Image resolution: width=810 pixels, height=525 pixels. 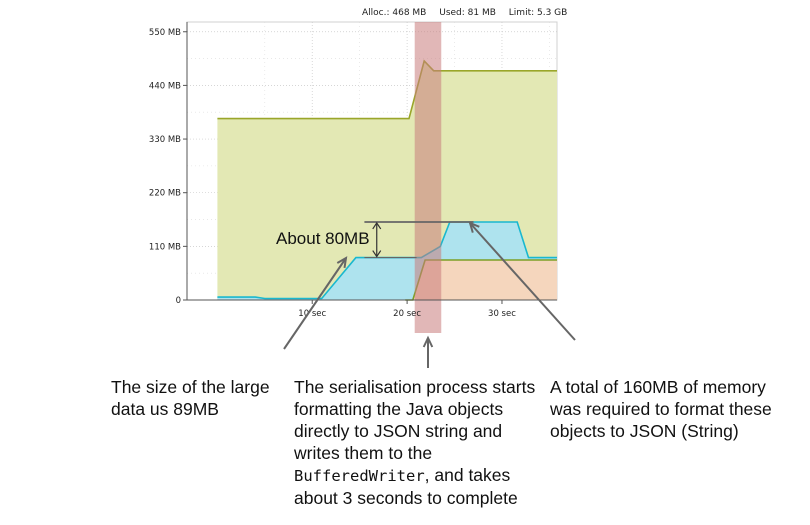 I want to click on caption-serialisation-text-2: , and takes about 3 seconds to complete, so click(x=406, y=486).